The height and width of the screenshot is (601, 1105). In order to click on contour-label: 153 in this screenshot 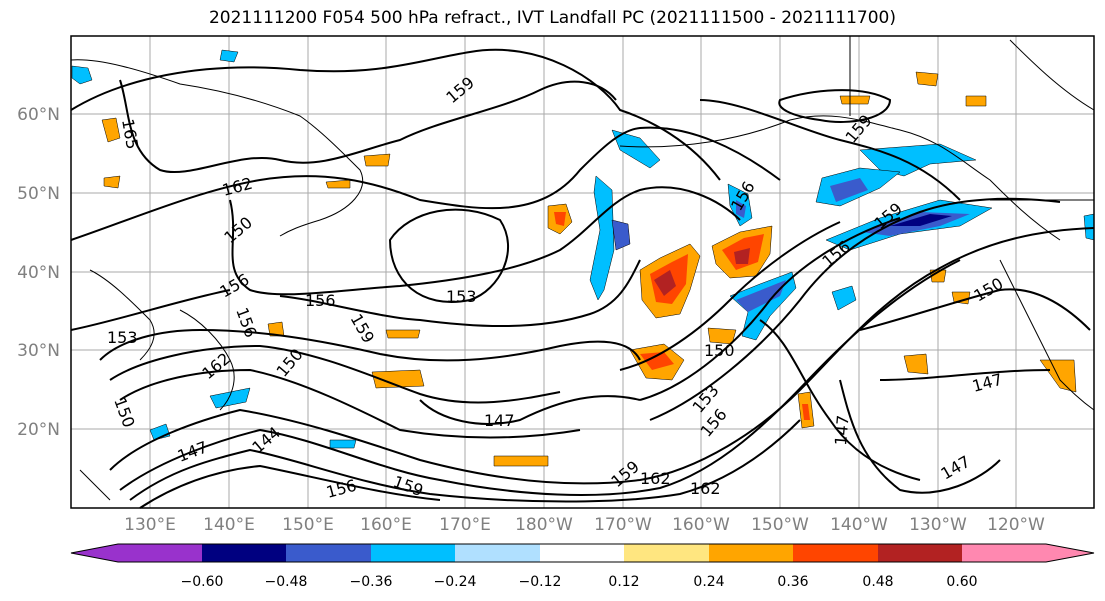, I will do `click(461, 296)`.